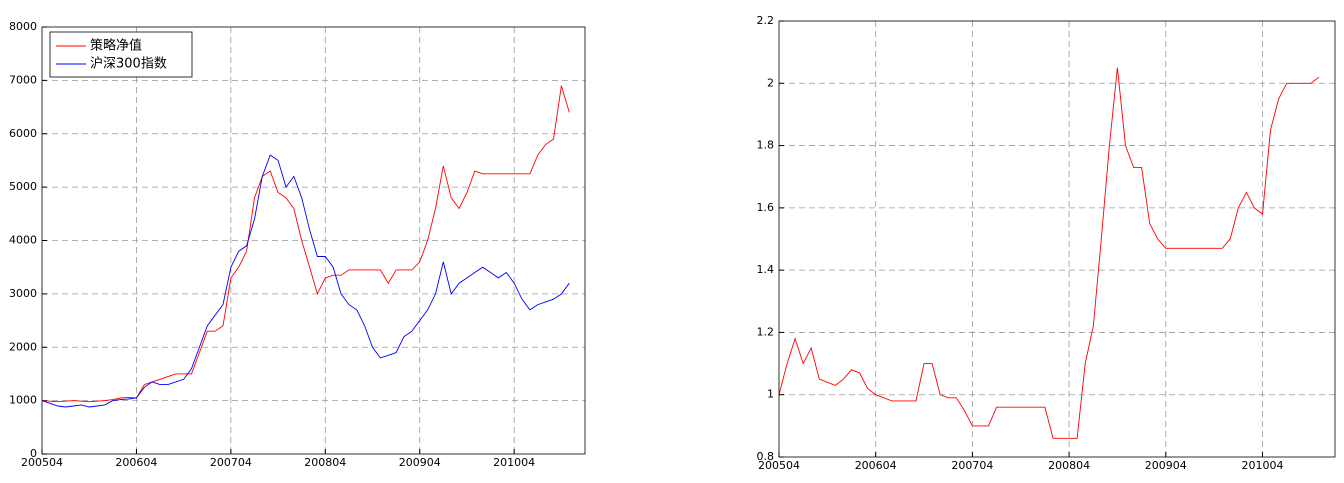 The width and height of the screenshot is (1344, 483). Describe the element at coordinates (770, 394) in the screenshot. I see `y-tick-label: 1` at that location.